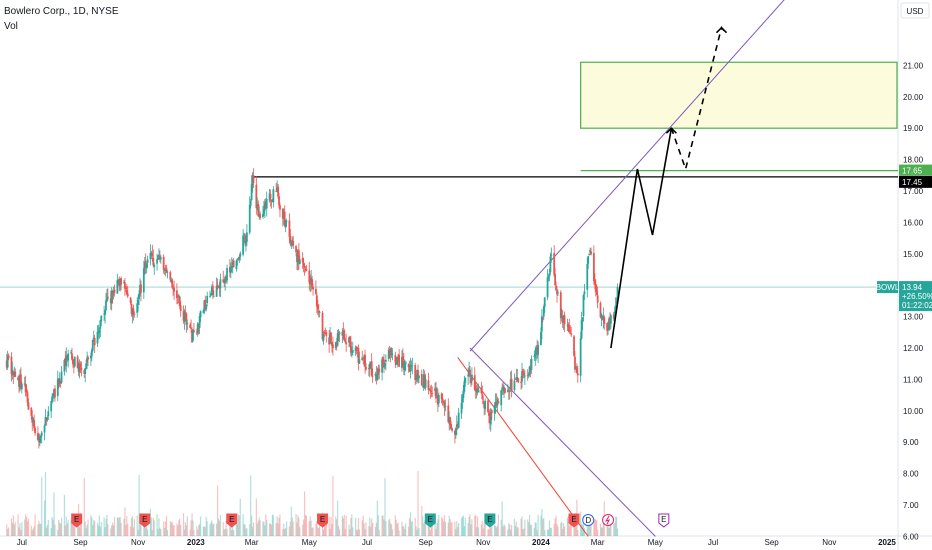 The height and width of the screenshot is (550, 932). What do you see at coordinates (915, 181) in the screenshot?
I see `level-badge-black` at bounding box center [915, 181].